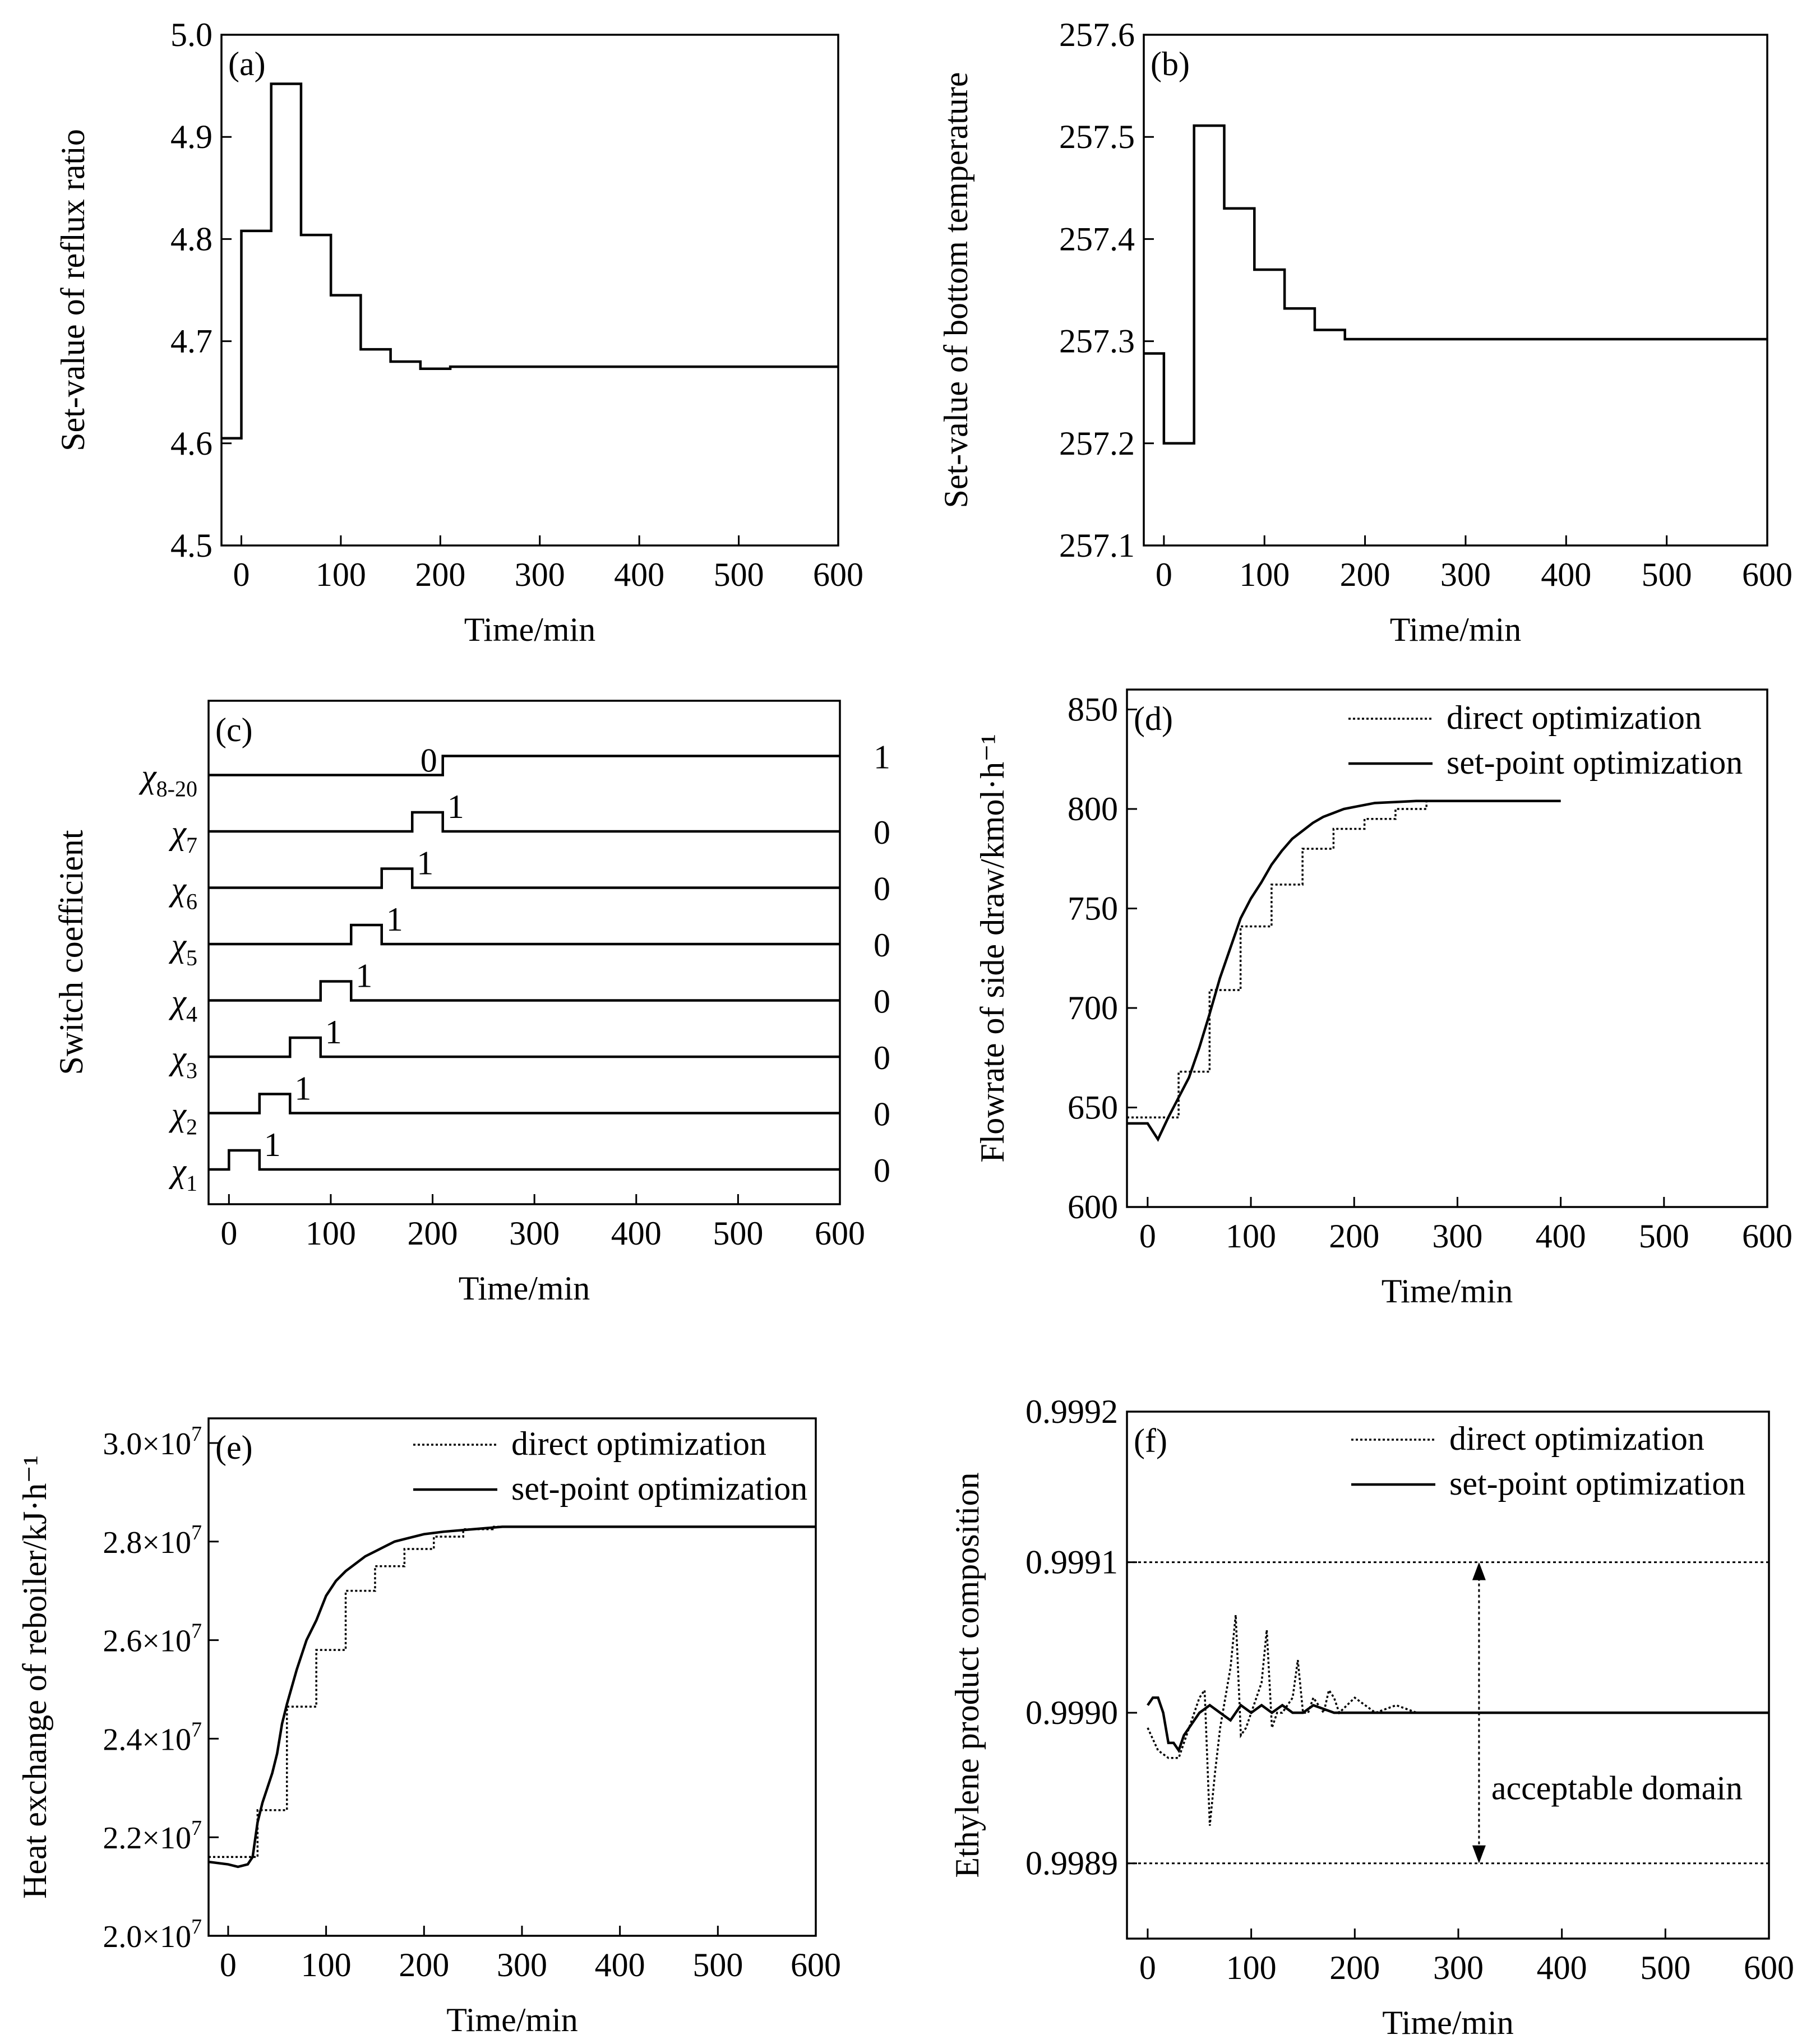 This screenshot has height=2044, width=1811. I want to click on switch-row-label: χ6, so click(183, 892).